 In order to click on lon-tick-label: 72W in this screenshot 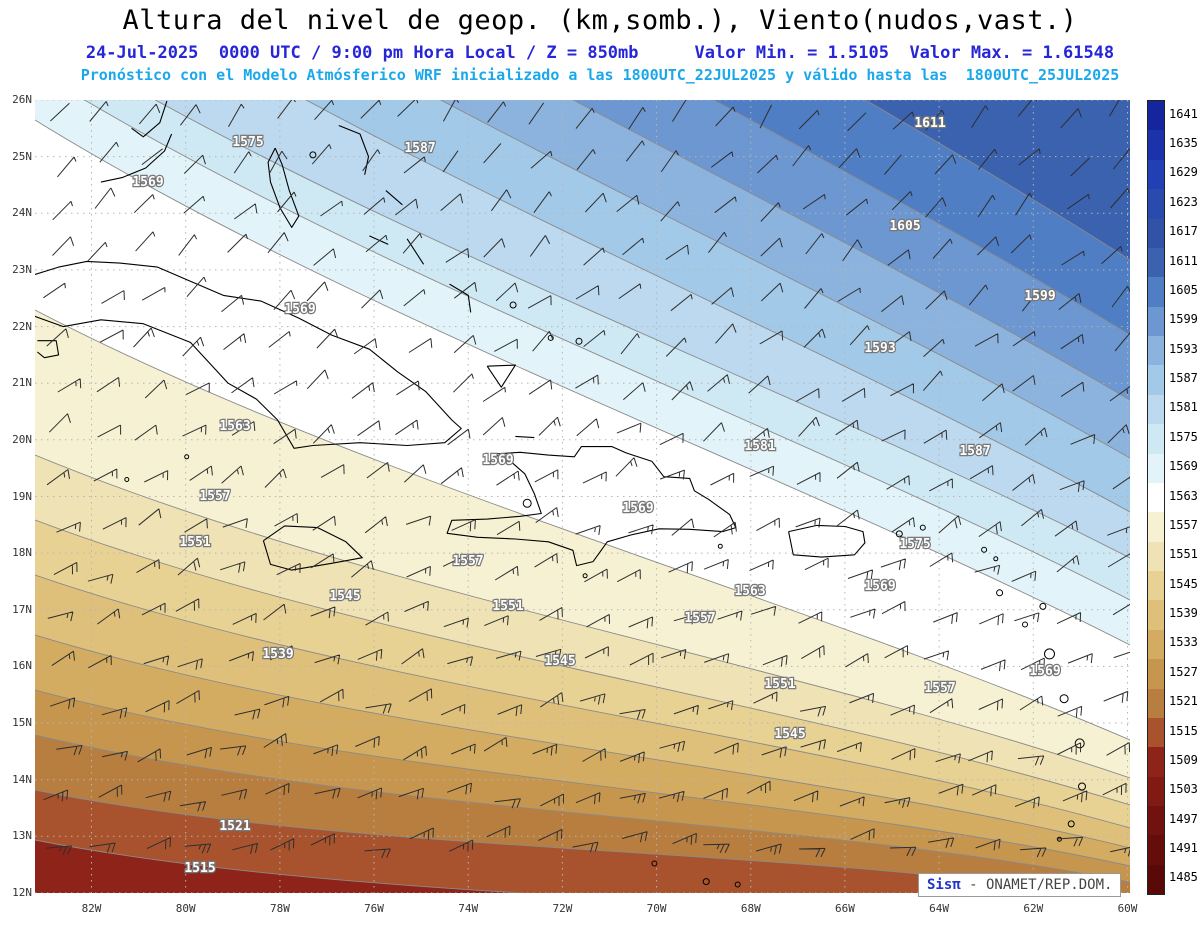, I will do `click(562, 908)`.